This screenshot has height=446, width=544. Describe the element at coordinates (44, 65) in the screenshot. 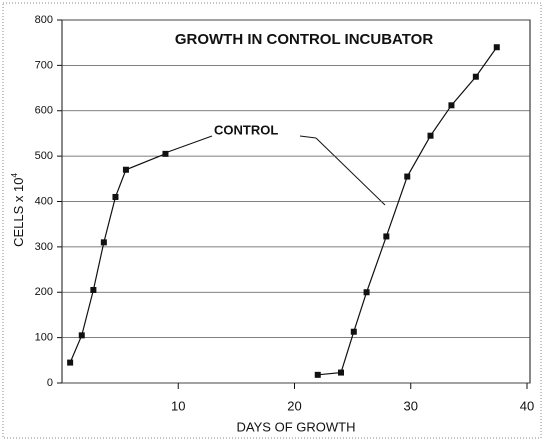

I see `y-tick-label: 700` at that location.